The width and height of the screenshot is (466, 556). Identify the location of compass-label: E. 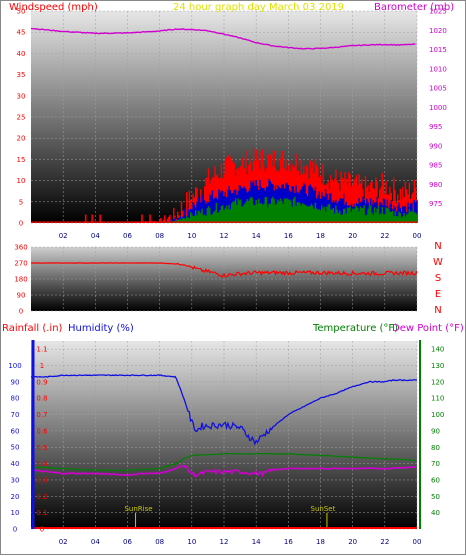
(438, 294).